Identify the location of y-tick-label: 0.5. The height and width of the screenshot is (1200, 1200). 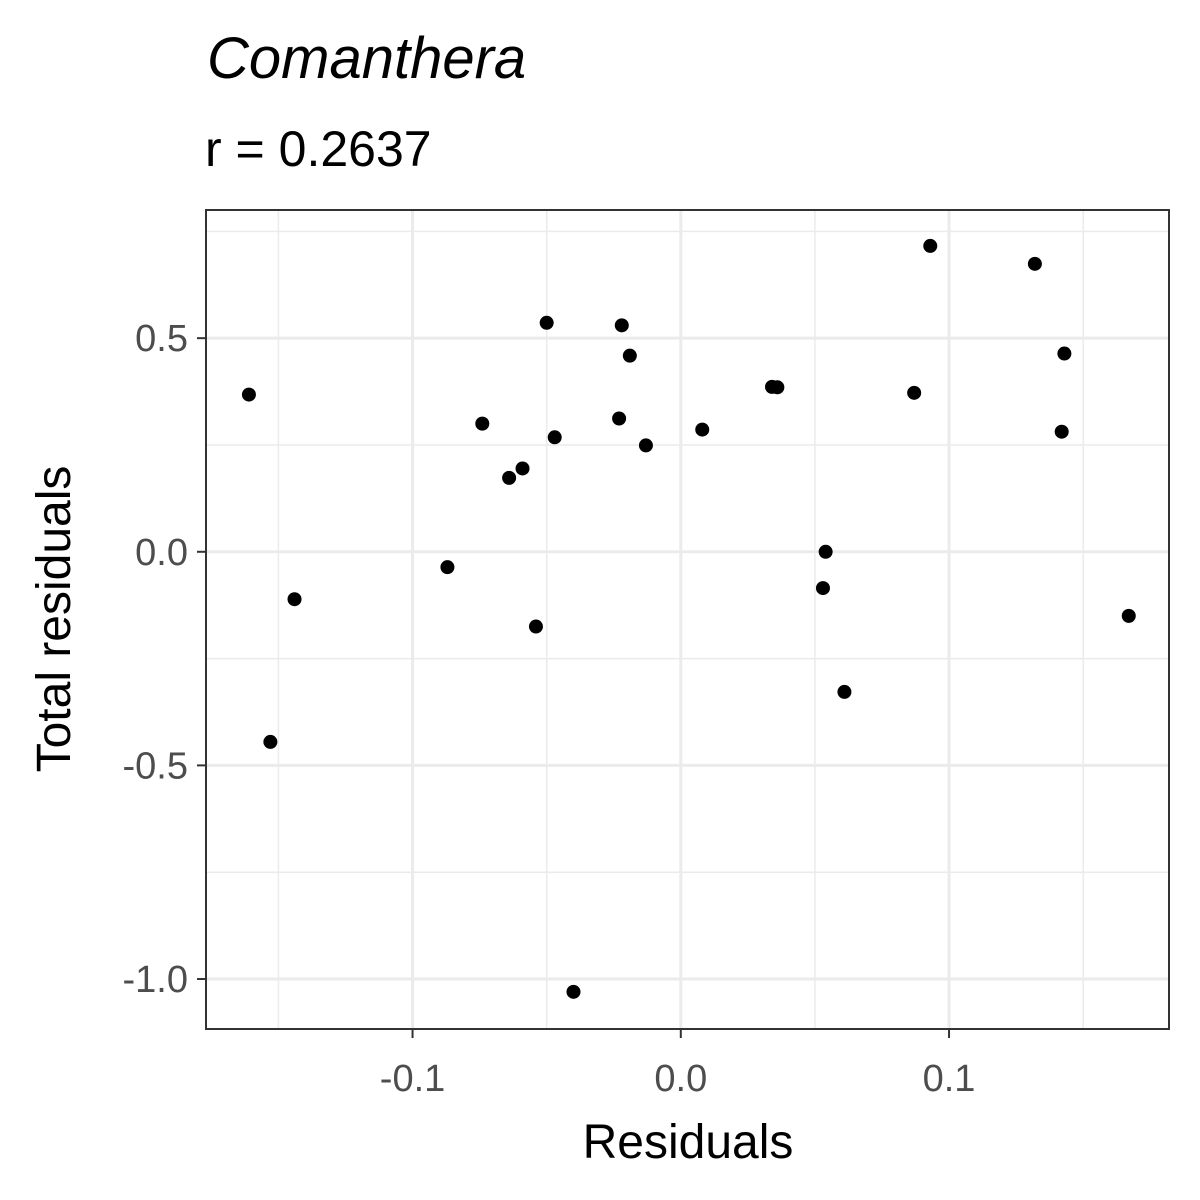
(161, 339).